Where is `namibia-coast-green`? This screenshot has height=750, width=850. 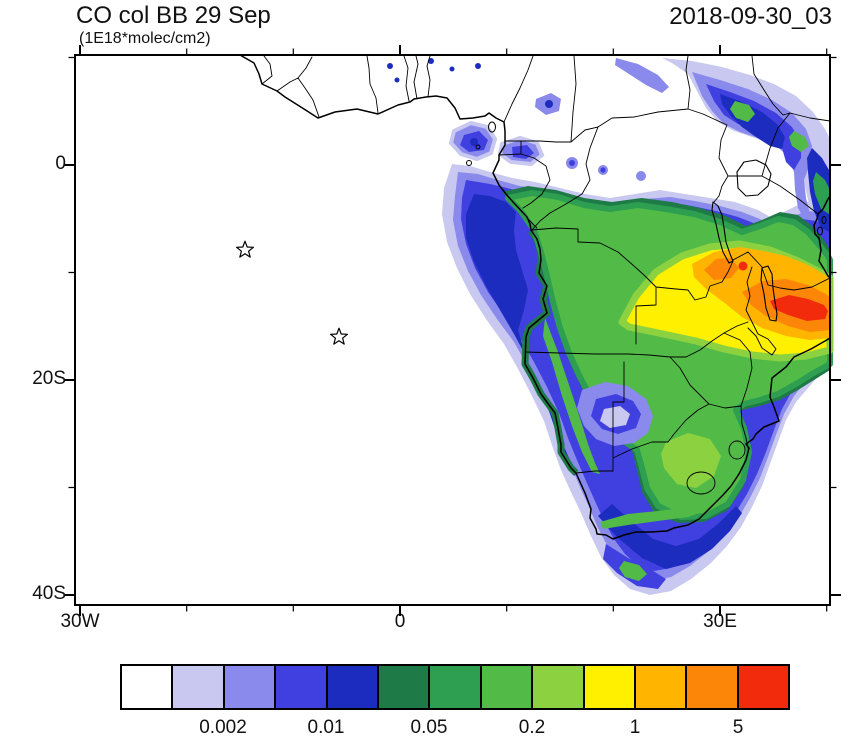
namibia-coast-green is located at coordinates (571, 396).